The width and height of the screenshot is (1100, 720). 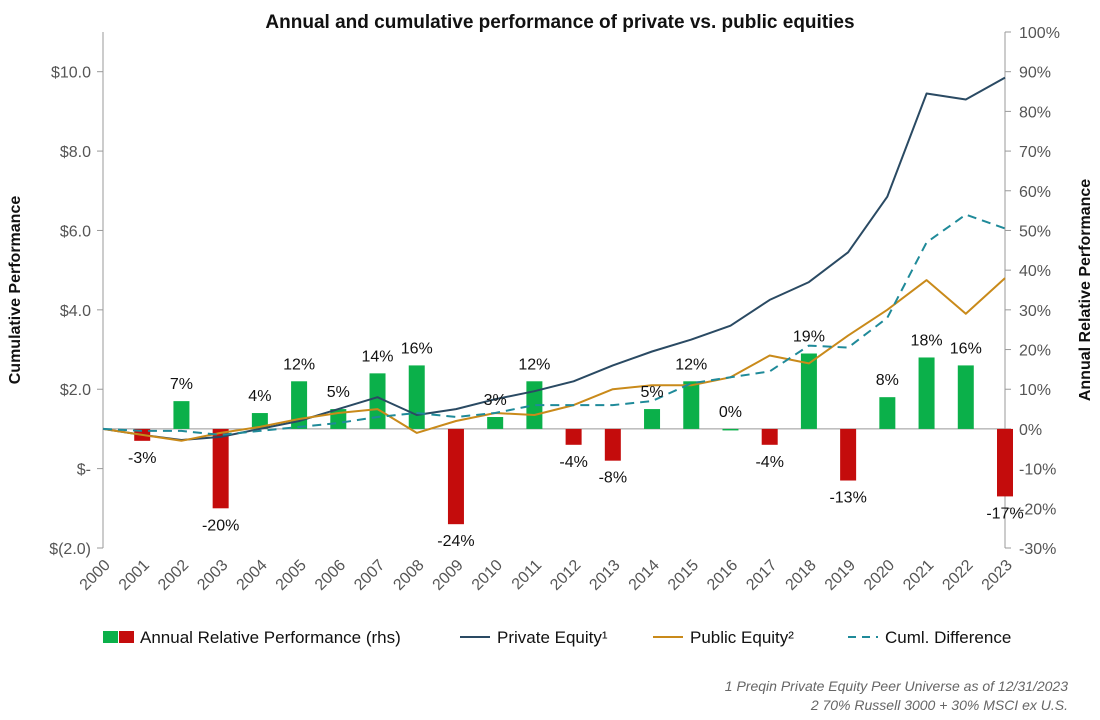 What do you see at coordinates (1035, 192) in the screenshot?
I see `y2-tick-label: 60%` at bounding box center [1035, 192].